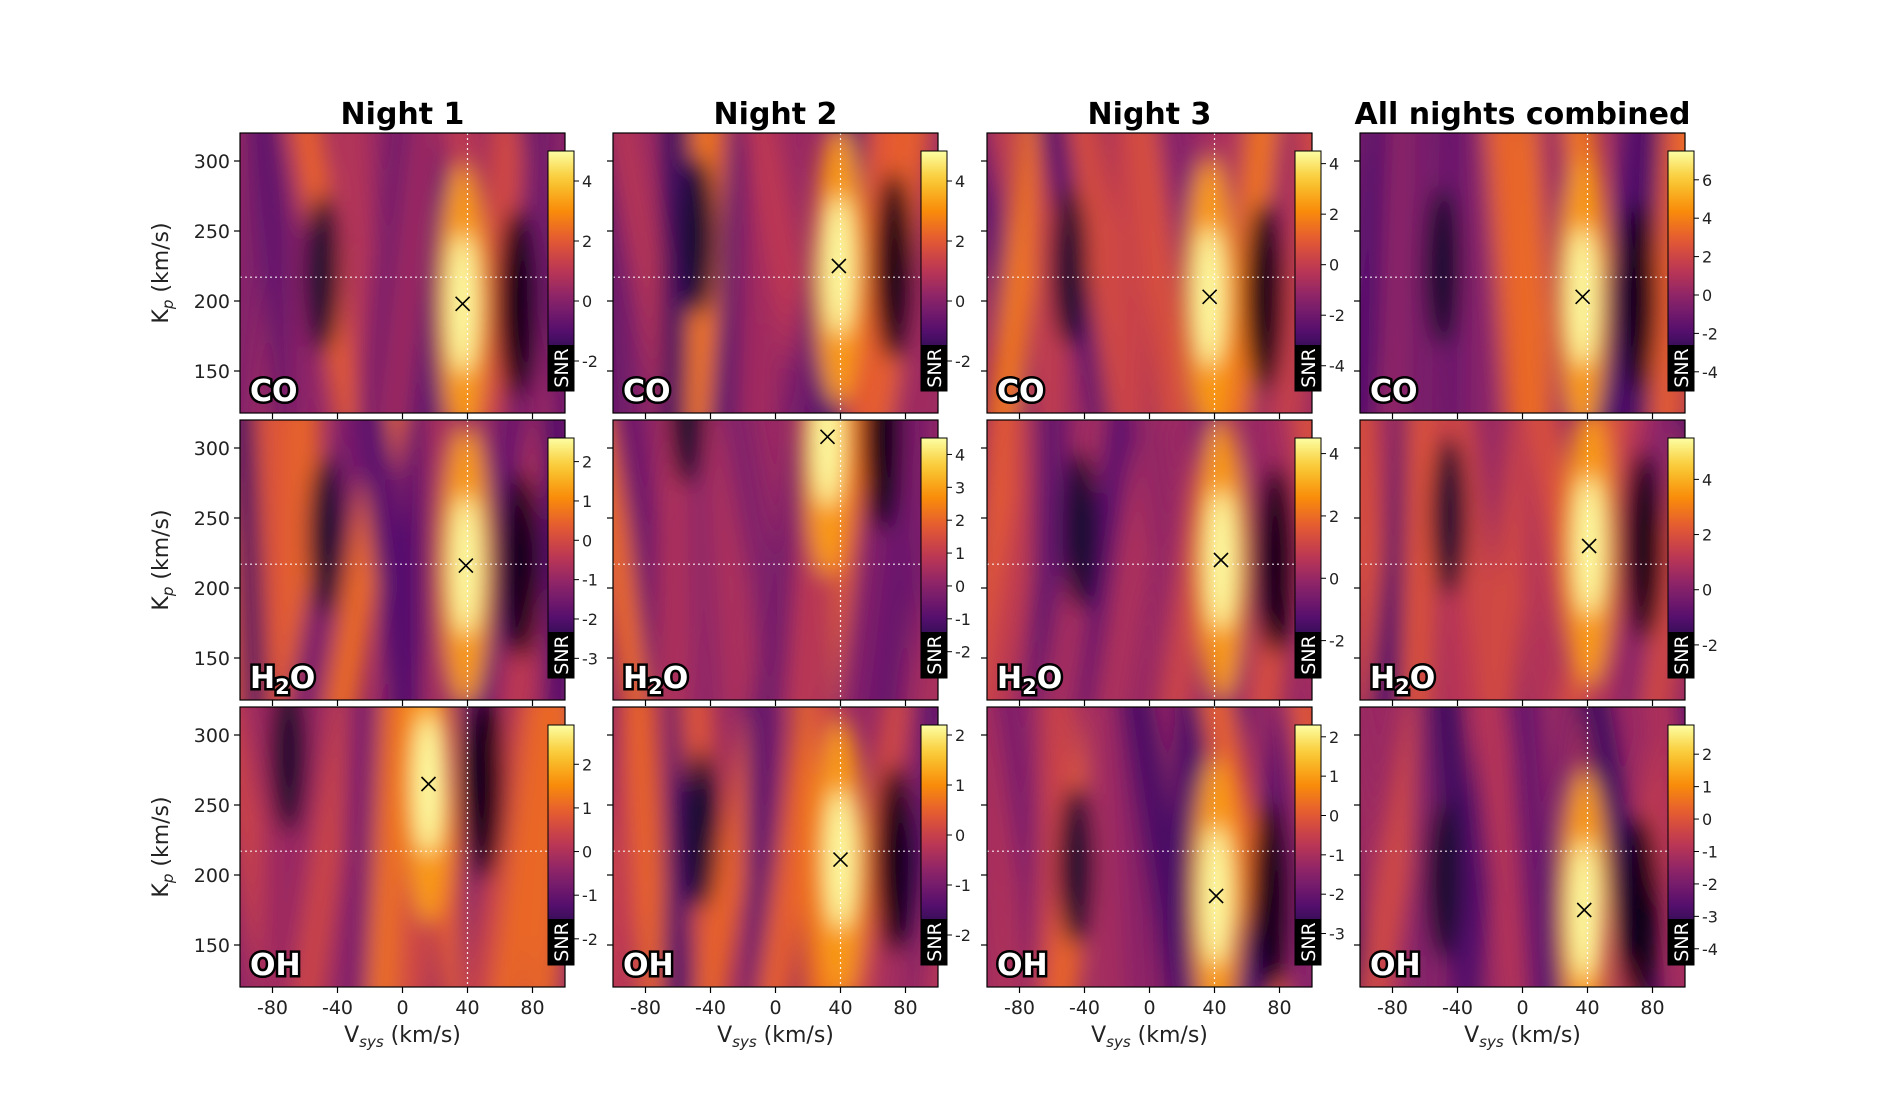  What do you see at coordinates (1163, 878) in the screenshot?
I see `panel-night-3-oh: -80 -40 0 40 80 Vsys (km/s) OH SNR -3 -2 -1 0 1 2` at bounding box center [1163, 878].